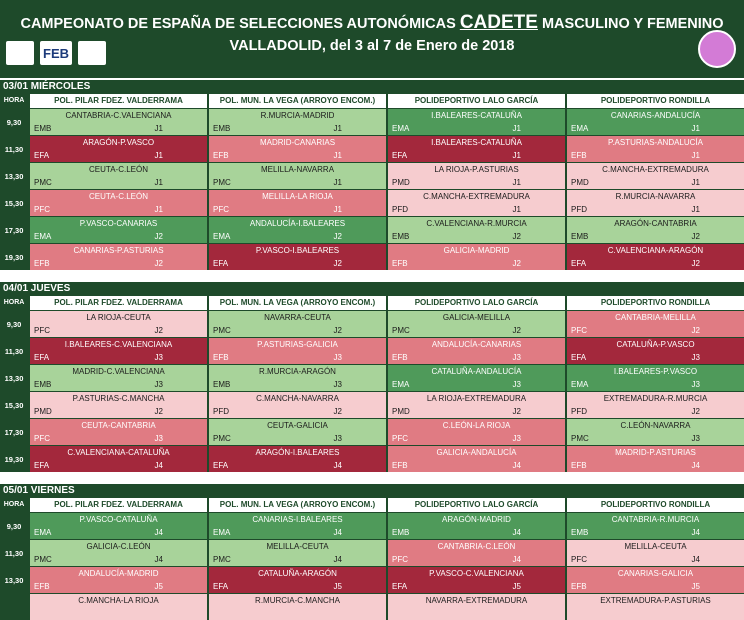 The height and width of the screenshot is (620, 744). Describe the element at coordinates (476, 317) in the screenshot. I see `match-teams: GALICIA-MELILLA` at that location.